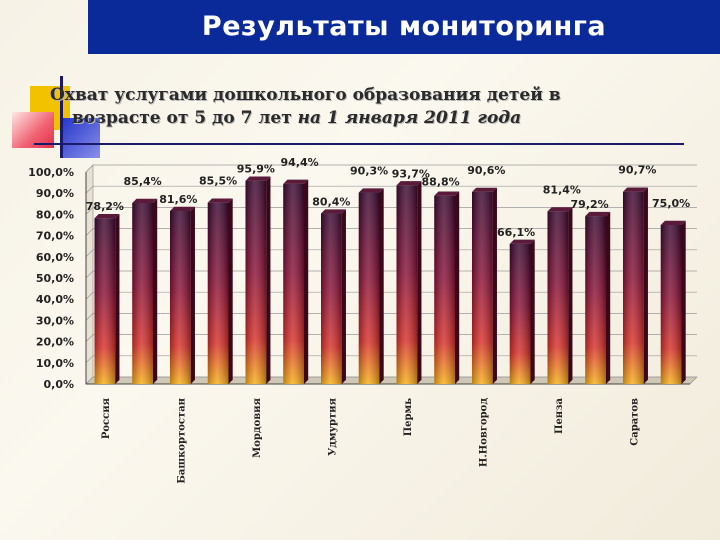 This screenshot has width=720, height=540. I want to click on data-label: 85,4%, so click(143, 181).